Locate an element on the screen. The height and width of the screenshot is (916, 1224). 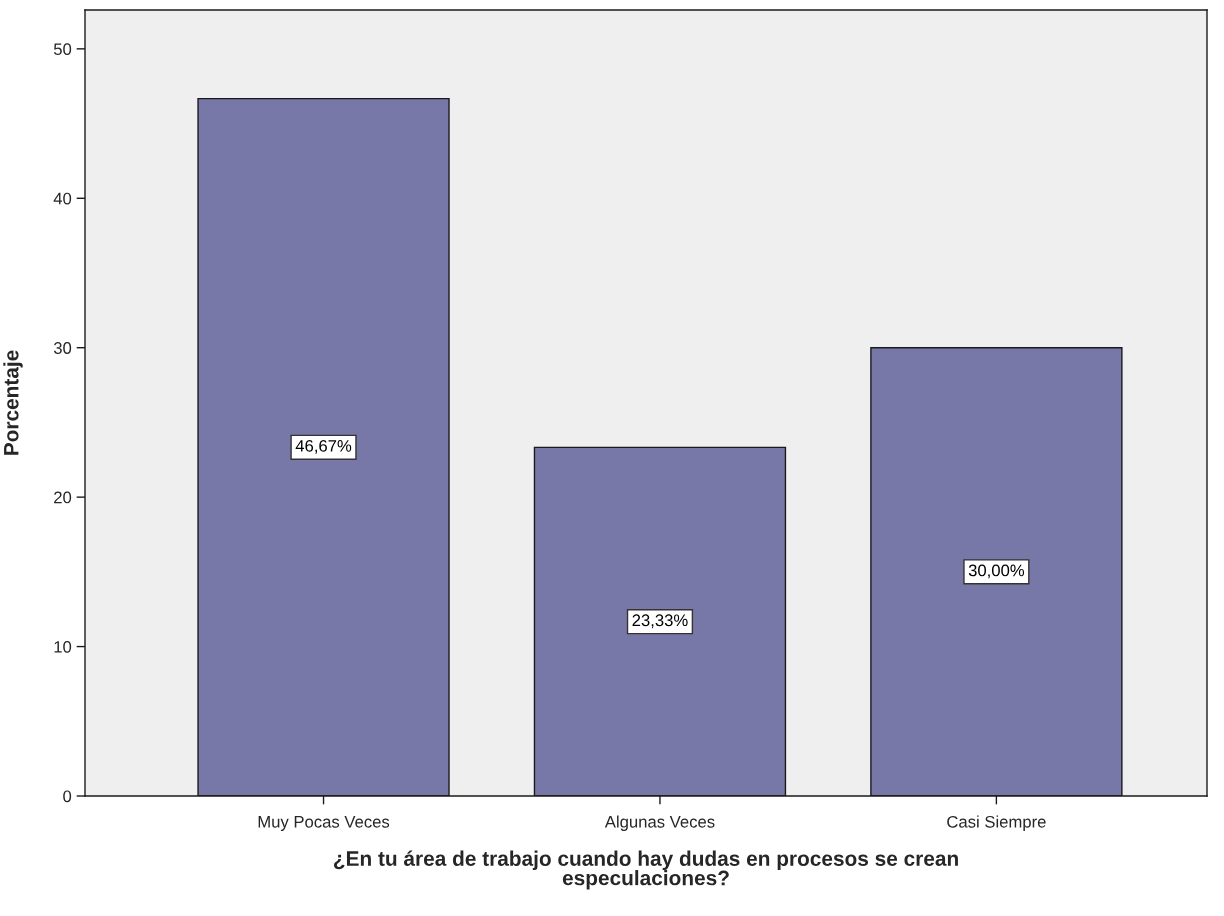
data-label: 46,67% is located at coordinates (323, 446).